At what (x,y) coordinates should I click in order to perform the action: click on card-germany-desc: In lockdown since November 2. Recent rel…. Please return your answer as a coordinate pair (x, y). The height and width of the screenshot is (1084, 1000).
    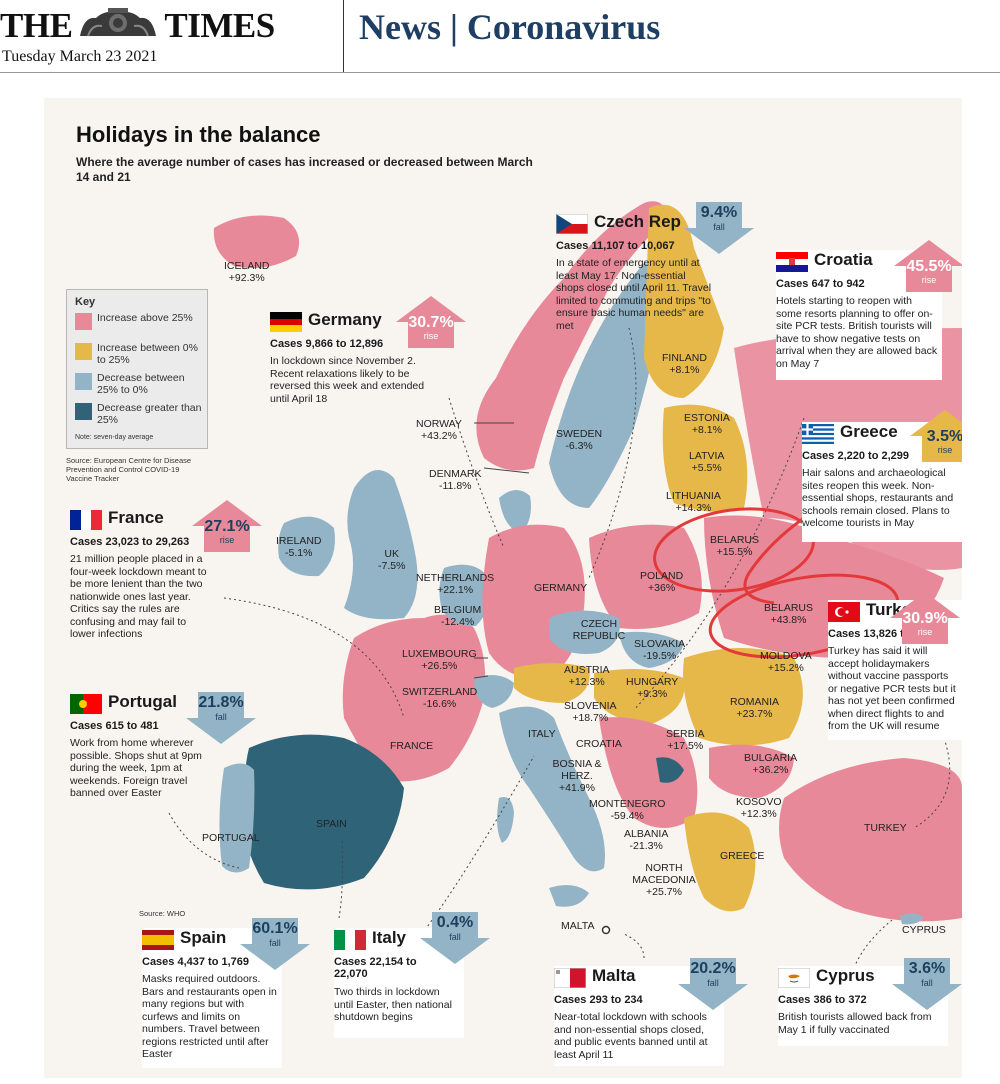
    Looking at the image, I should click on (347, 380).